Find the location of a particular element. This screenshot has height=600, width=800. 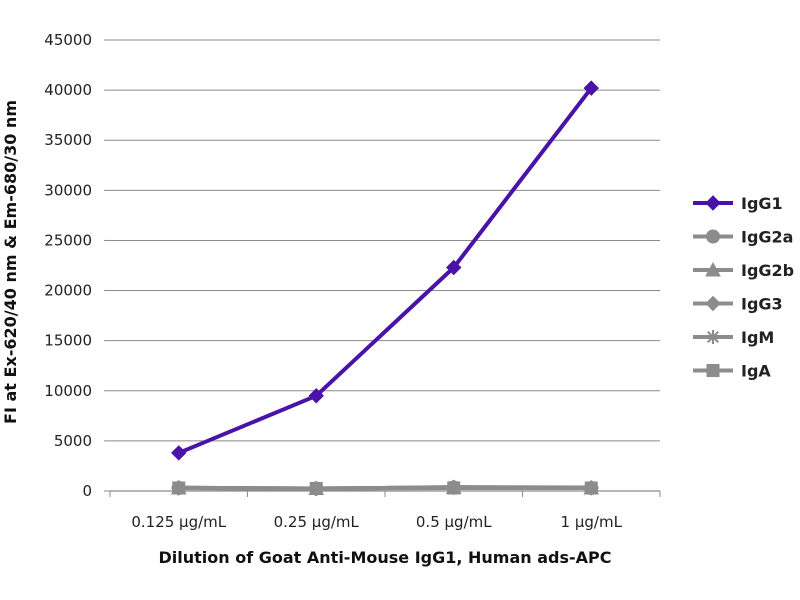

x-axis-ticks: 0.125 µg/mL 0.25 µg/mL 0.5 µg/mL 1 µg/mL is located at coordinates (385, 511).